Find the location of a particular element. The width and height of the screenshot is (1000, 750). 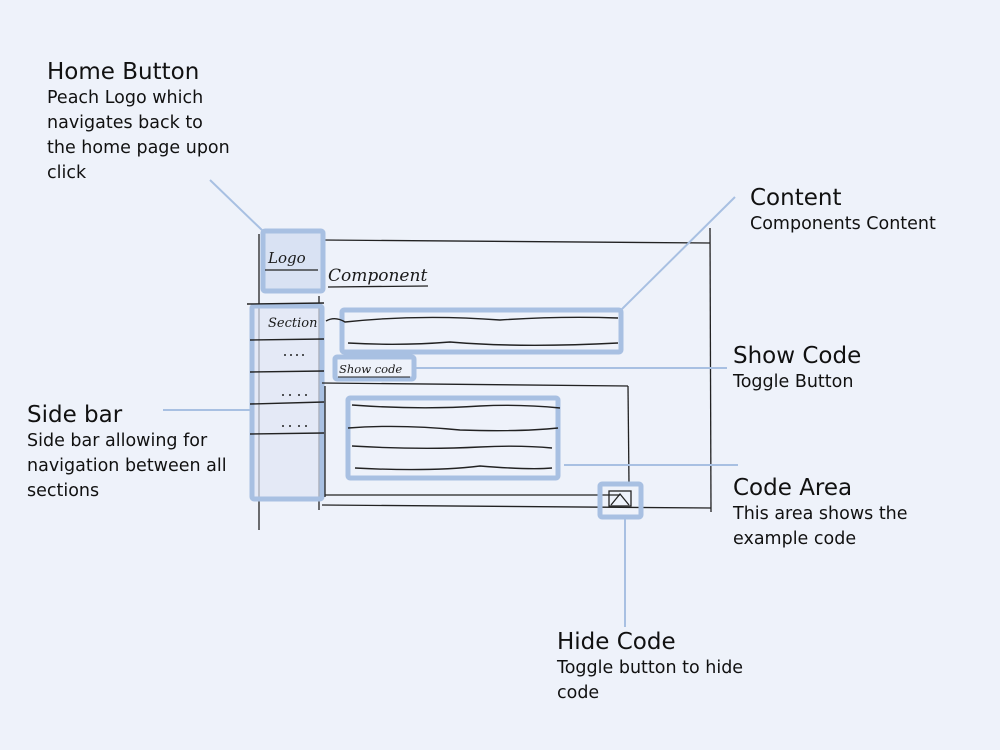

logo-highlight is located at coordinates (293, 261).